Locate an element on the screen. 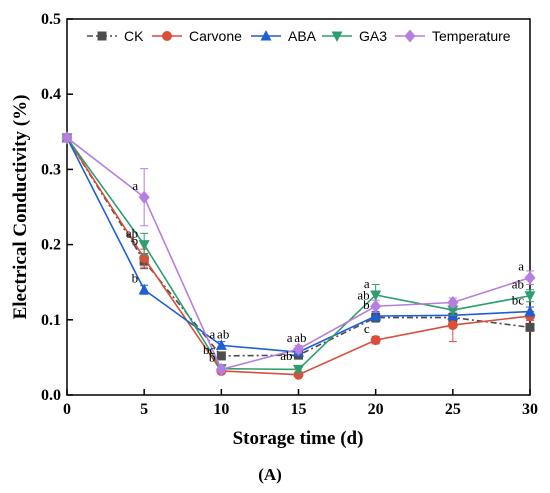 The width and height of the screenshot is (550, 493). y-tick-label: 0.1 is located at coordinates (51, 320).